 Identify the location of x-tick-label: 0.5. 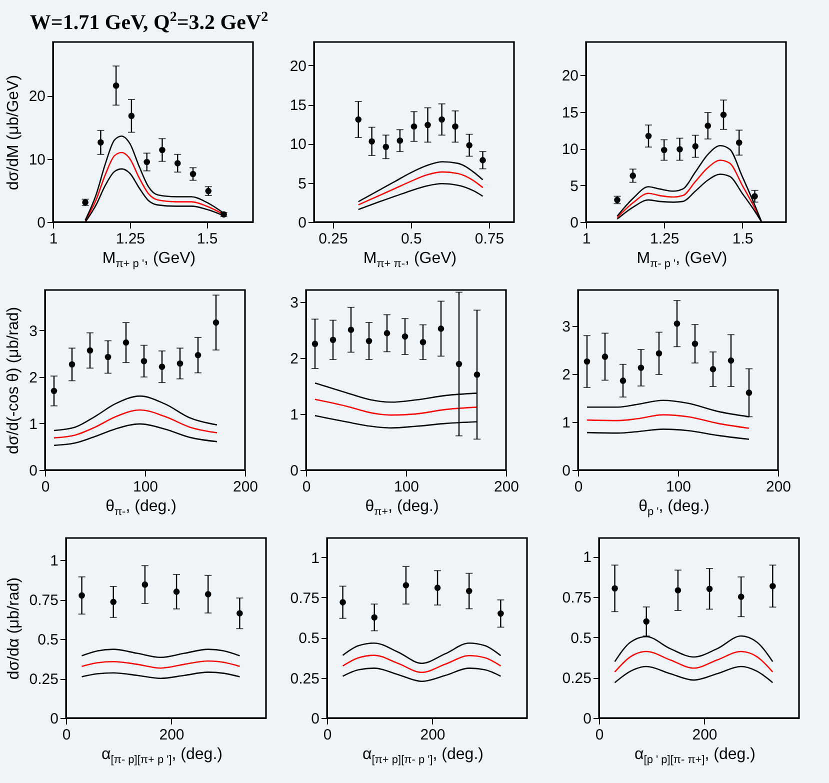
(411, 239).